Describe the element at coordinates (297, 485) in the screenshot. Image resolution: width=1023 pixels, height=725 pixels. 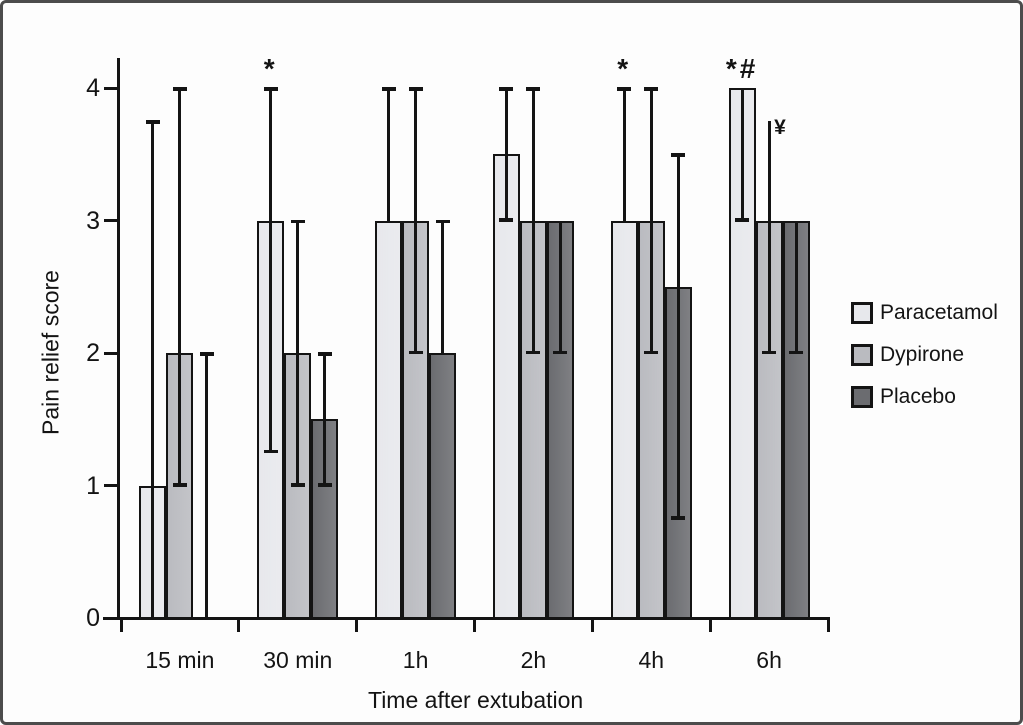
I see `error-cap-bottom-dypirone-30-min` at that location.